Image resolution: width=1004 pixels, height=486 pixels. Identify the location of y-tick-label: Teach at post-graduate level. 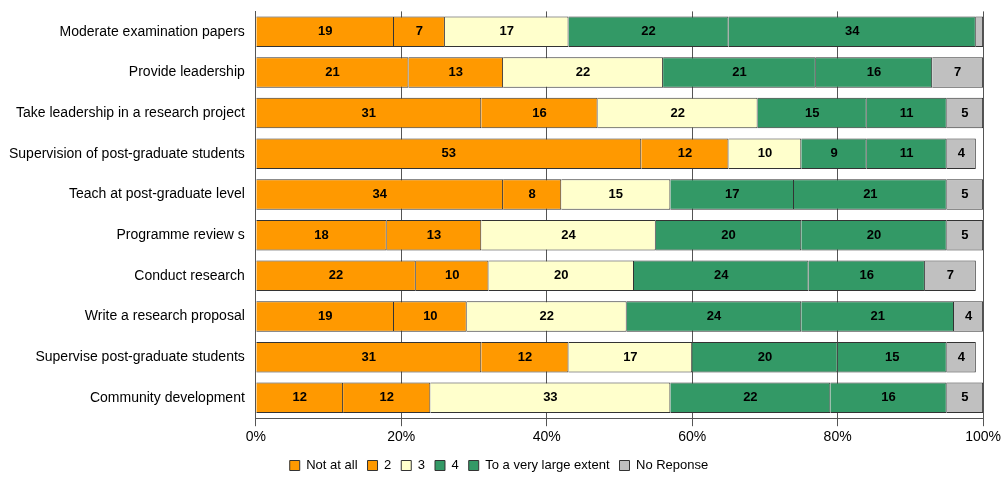
(156, 193).